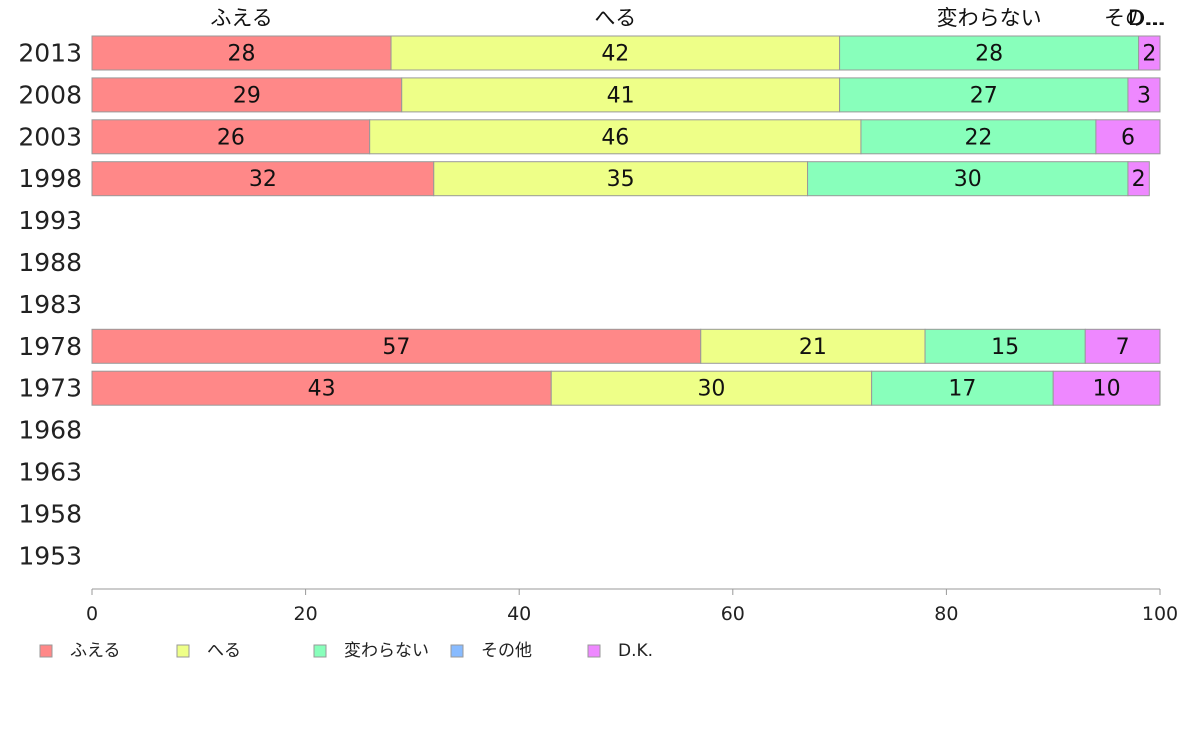 The height and width of the screenshot is (740, 1188). I want to click on data-label-1978-s0: 57, so click(396, 347).